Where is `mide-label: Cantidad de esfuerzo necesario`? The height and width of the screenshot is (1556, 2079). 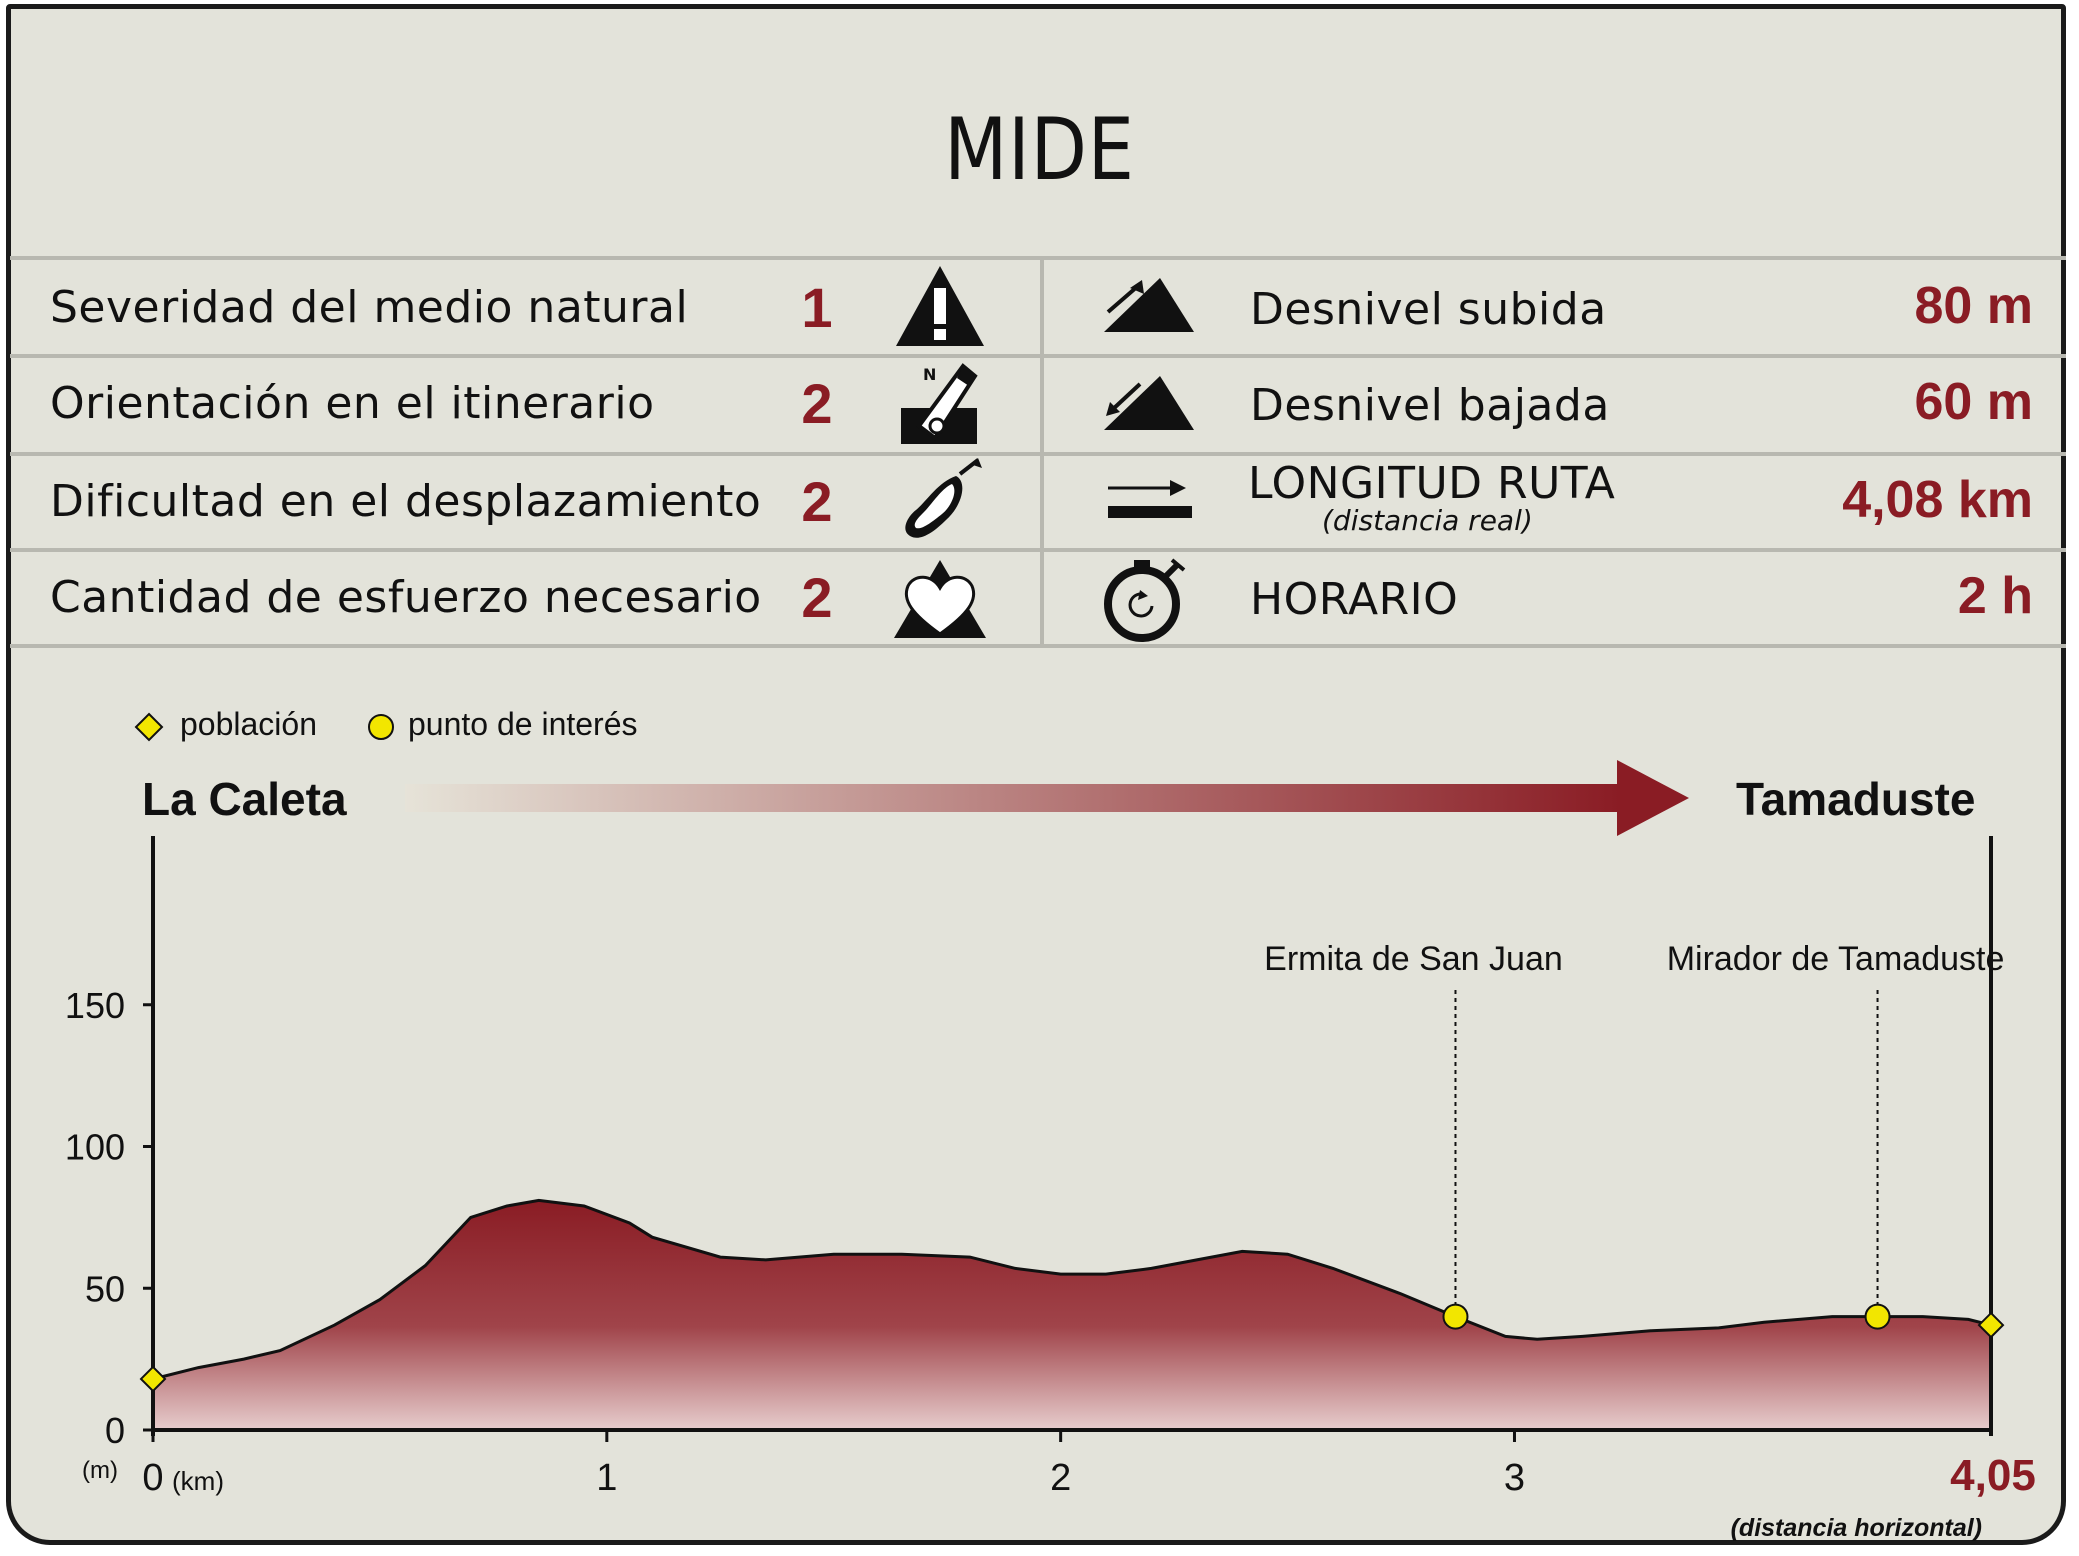 mide-label: Cantidad de esfuerzo necesario is located at coordinates (406, 597).